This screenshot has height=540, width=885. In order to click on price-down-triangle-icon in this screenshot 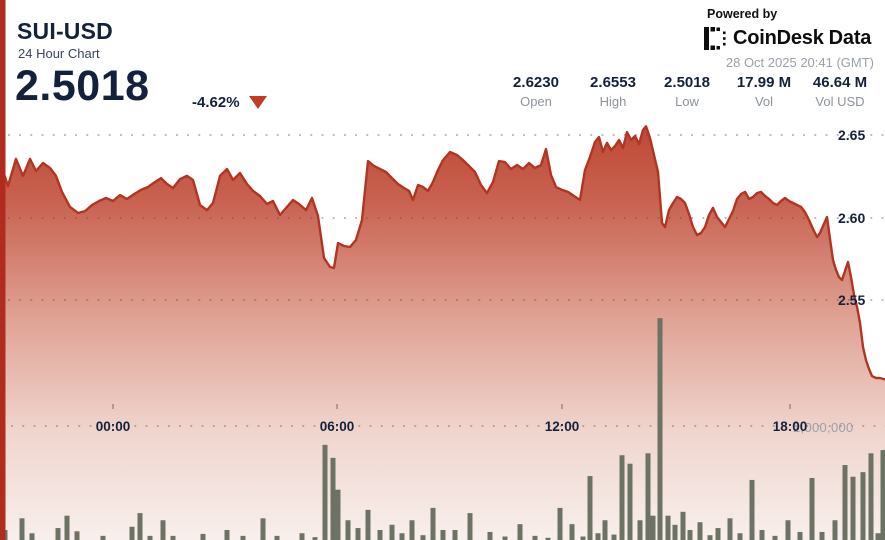, I will do `click(257, 102)`.